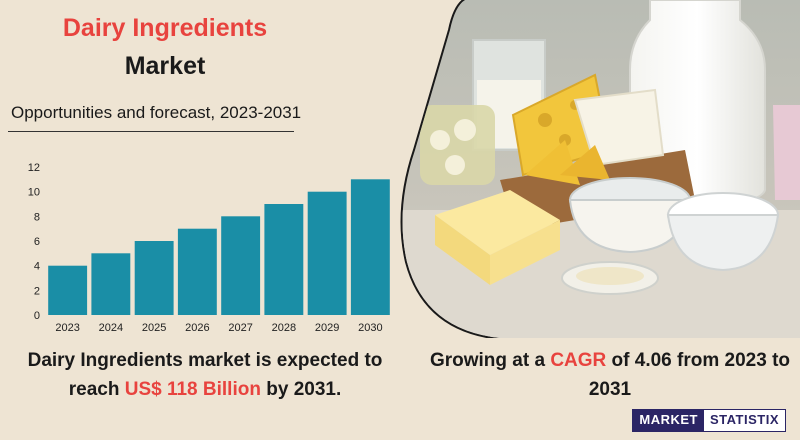 The image size is (800, 440). I want to click on y-tick-label: 10, so click(34, 193).